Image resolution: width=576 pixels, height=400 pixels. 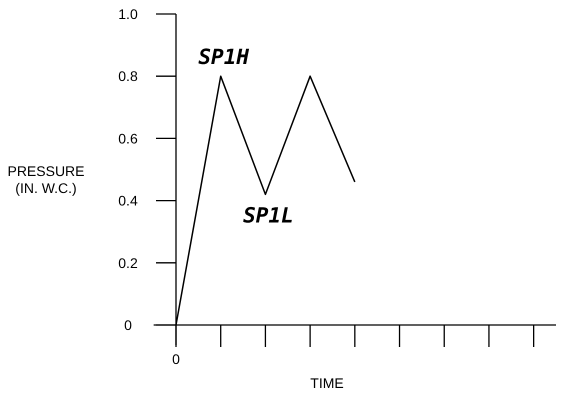 What do you see at coordinates (268, 215) in the screenshot?
I see `annotation: SP1L` at bounding box center [268, 215].